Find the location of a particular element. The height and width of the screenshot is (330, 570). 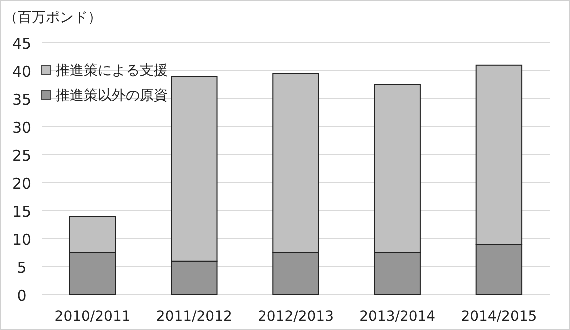

y-tick-label: 25 is located at coordinates (22, 156).